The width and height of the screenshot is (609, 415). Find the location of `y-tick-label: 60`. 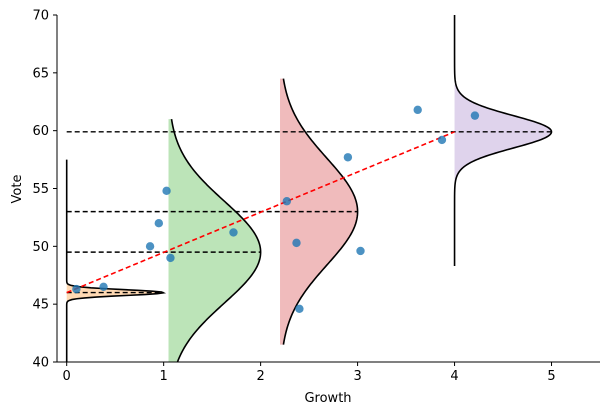

y-tick-label: 60 is located at coordinates (40, 131).